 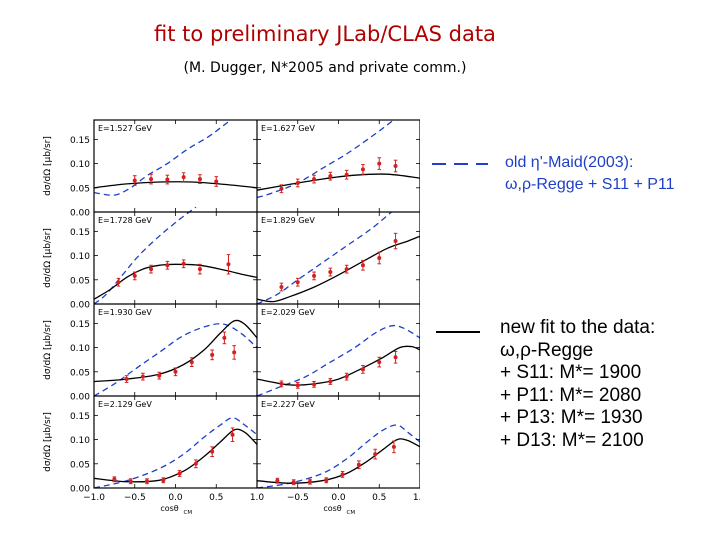 I want to click on legend-old-line2: ω,ρ-Regge + S11 + P11, so click(x=590, y=184).